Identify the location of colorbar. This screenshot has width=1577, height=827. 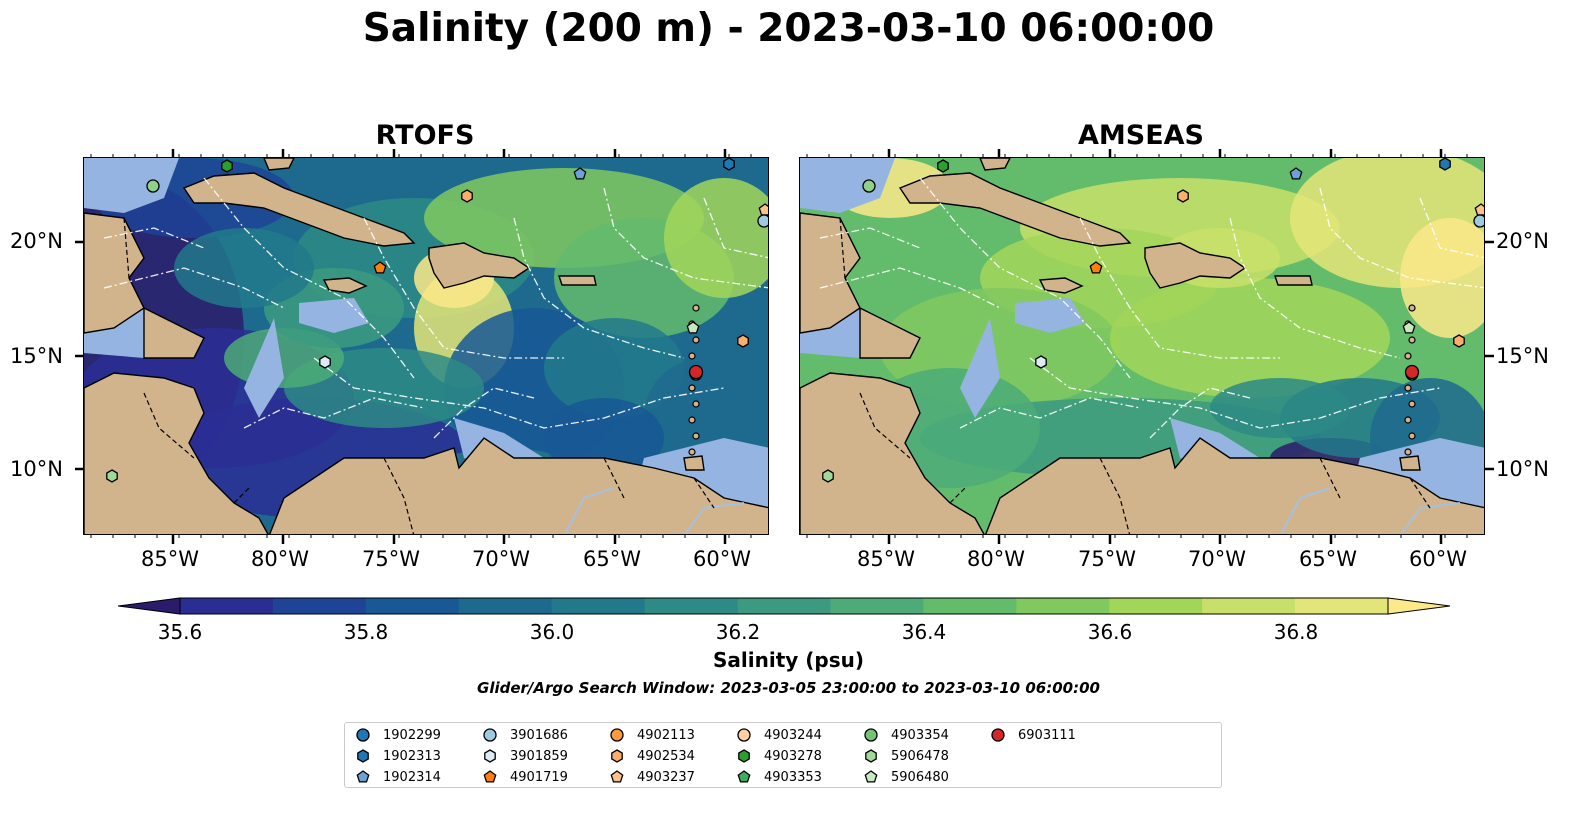
(784, 606).